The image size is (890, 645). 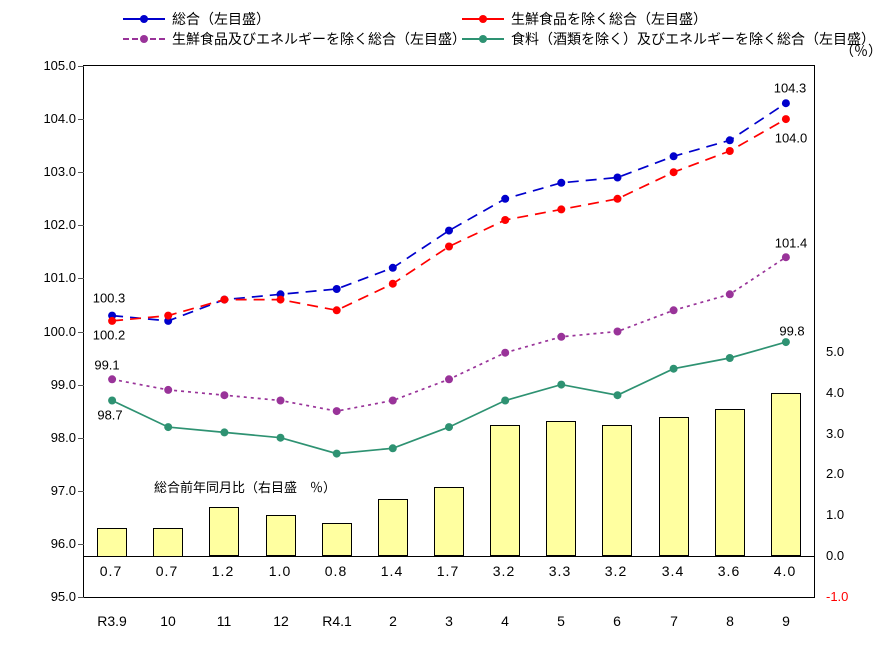 What do you see at coordinates (59, 224) in the screenshot?
I see `left-axis-tick-label: 102.0` at bounding box center [59, 224].